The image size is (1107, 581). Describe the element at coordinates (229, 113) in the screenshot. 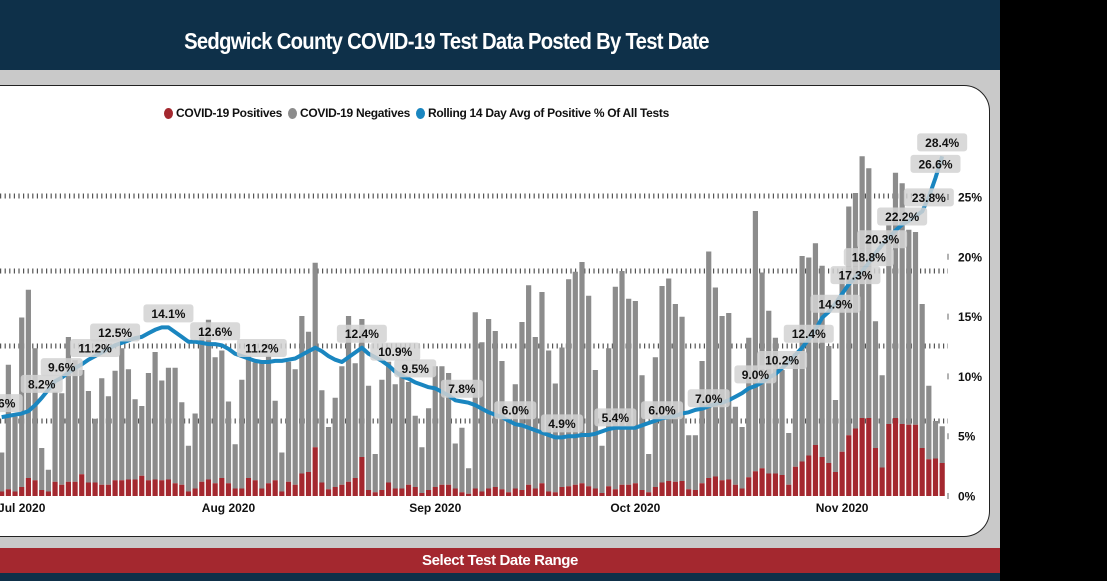

I see `legend-positives-label: COVID-19 Positives` at that location.